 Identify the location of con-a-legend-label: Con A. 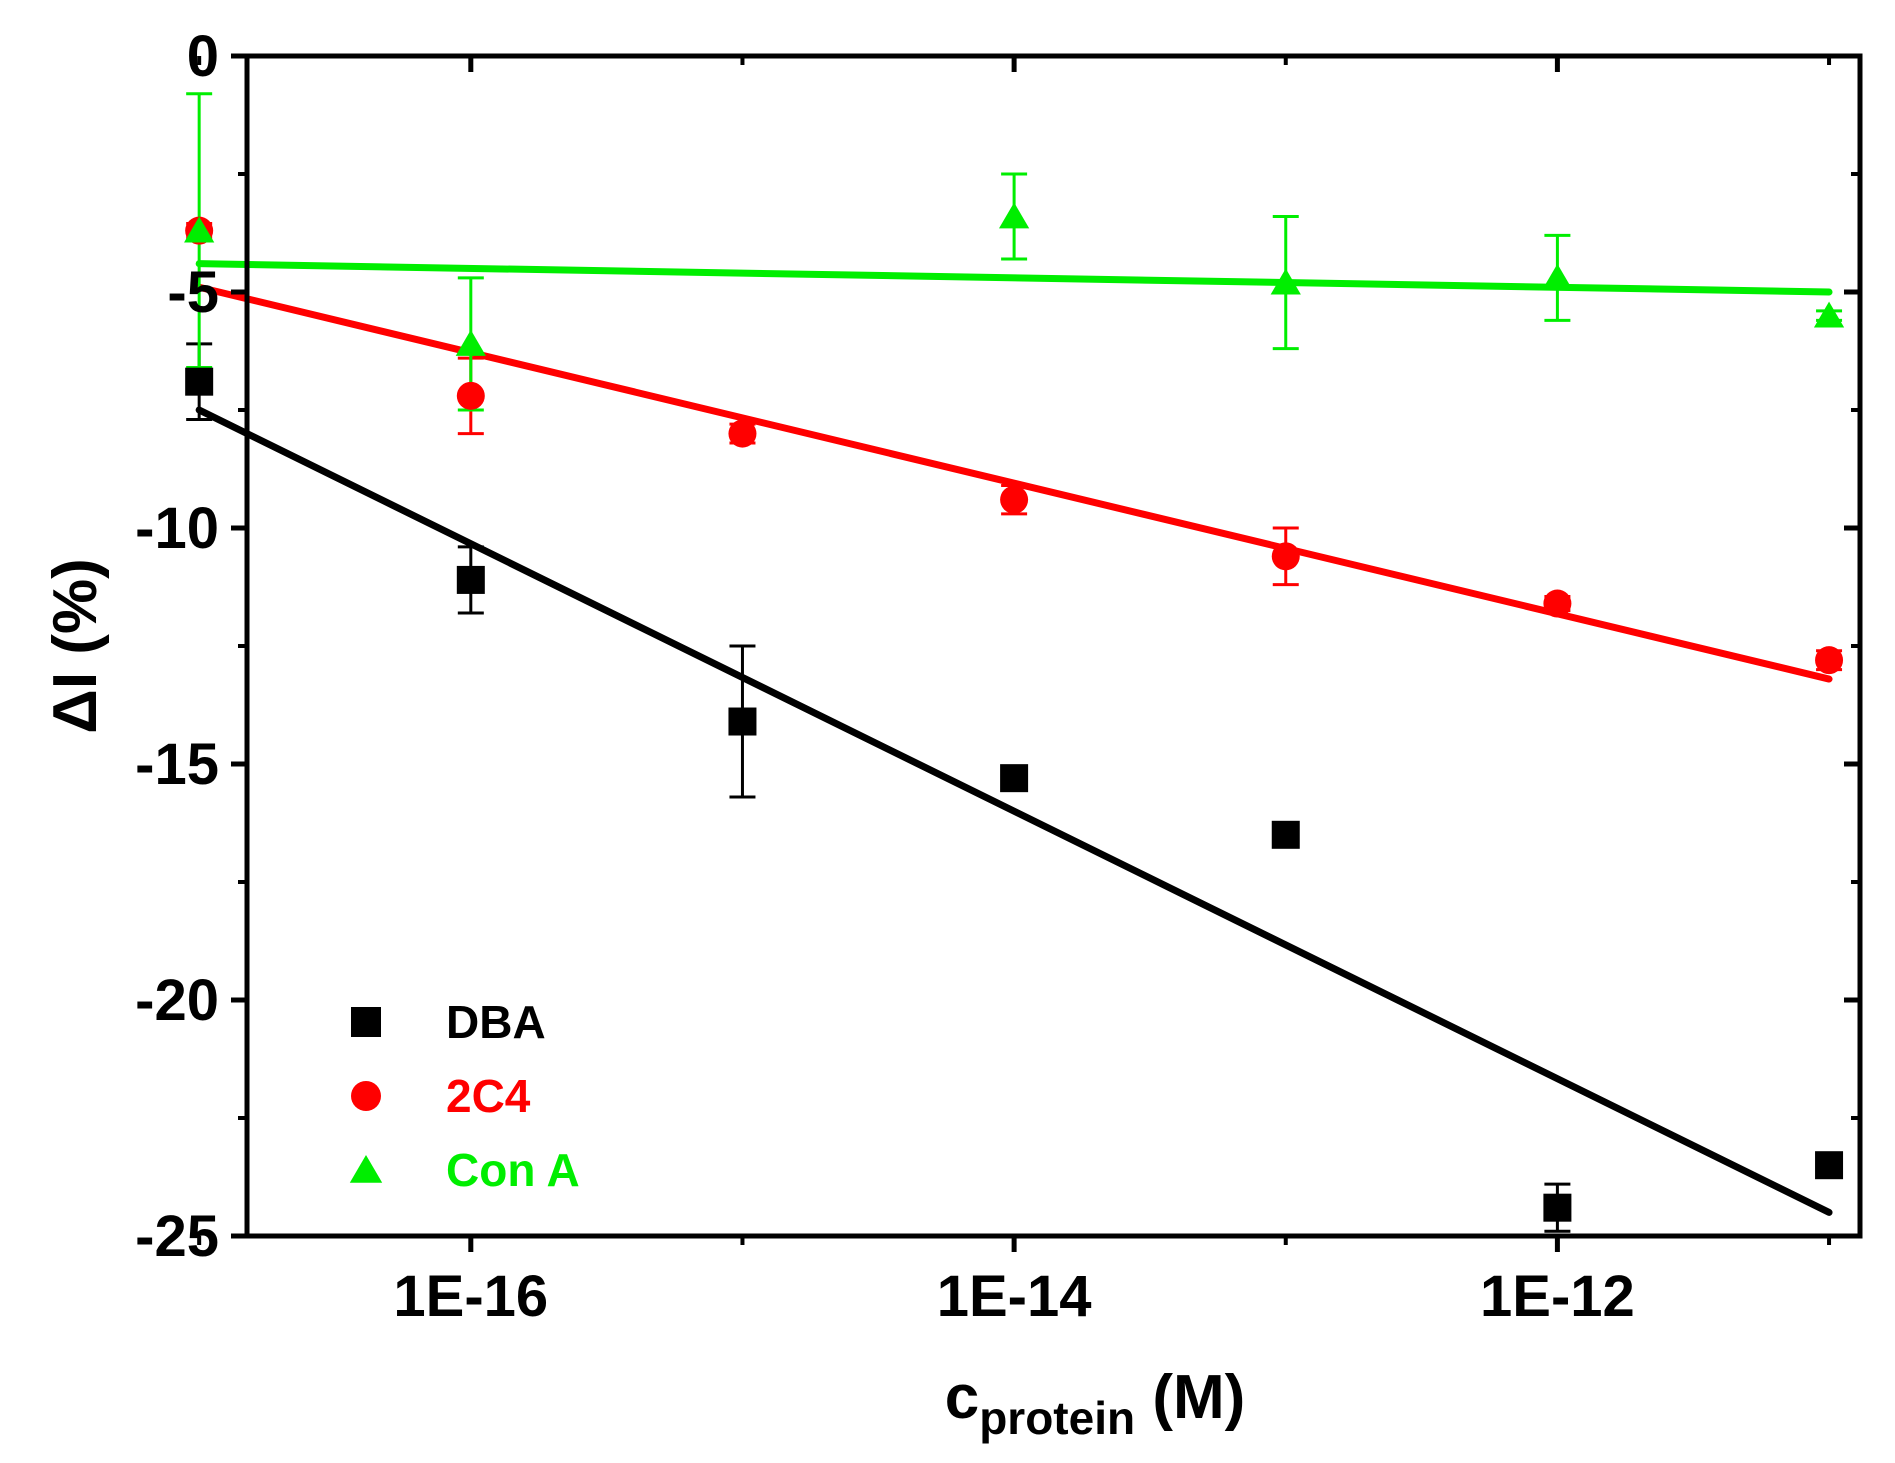
(513, 1170).